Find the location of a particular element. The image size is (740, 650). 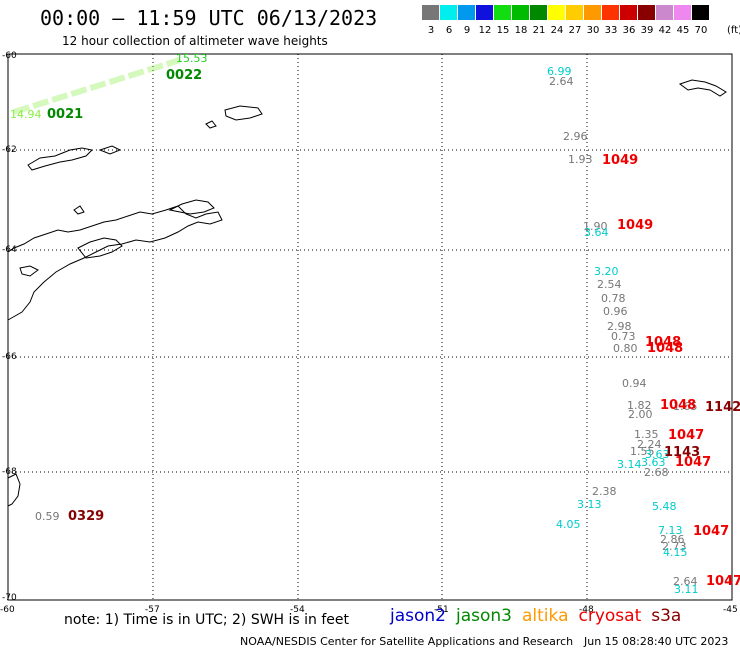

wave-height-value: 0.73 is located at coordinates (623, 336).